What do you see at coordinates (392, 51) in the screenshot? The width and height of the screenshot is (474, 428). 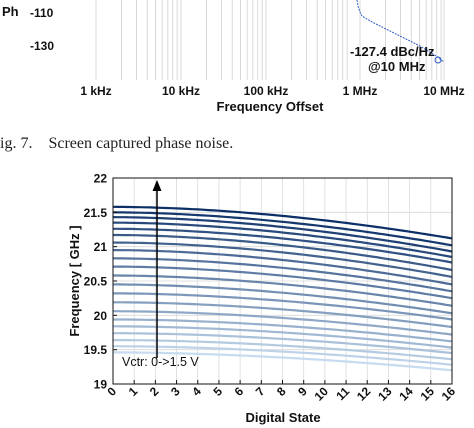 I see `marker-value-label: -127.4 dBc/Hz` at bounding box center [392, 51].